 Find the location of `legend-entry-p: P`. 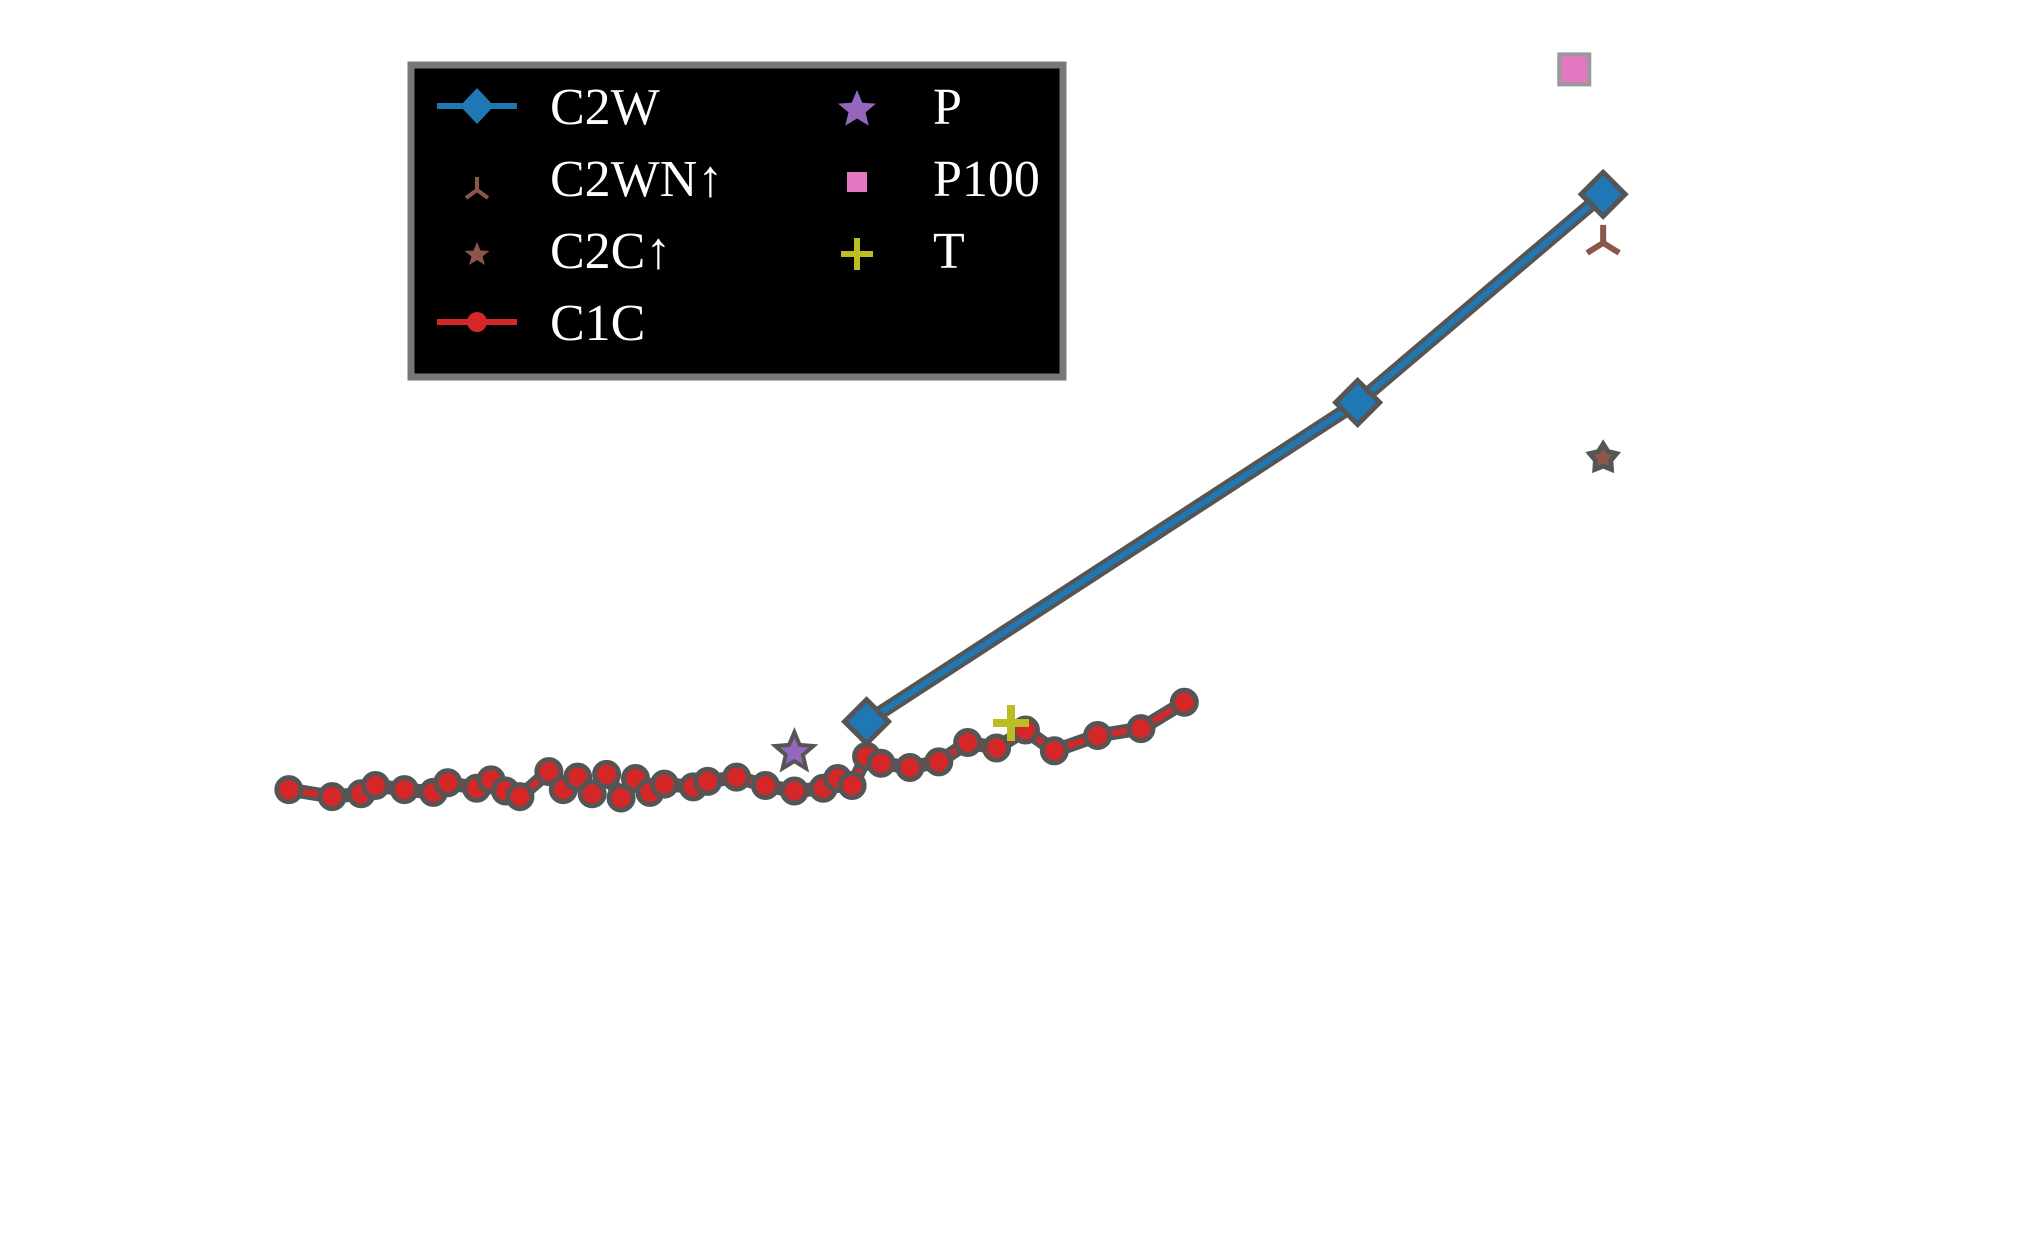

legend-entry-p: P is located at coordinates (900, 107).